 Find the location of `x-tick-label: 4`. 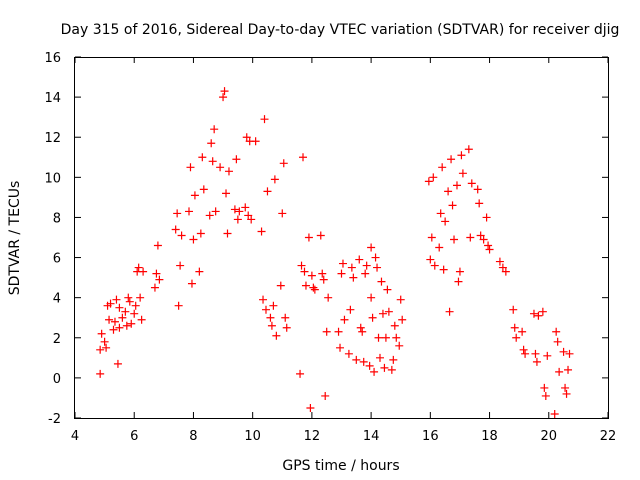

x-tick-label: 4 is located at coordinates (75, 436).